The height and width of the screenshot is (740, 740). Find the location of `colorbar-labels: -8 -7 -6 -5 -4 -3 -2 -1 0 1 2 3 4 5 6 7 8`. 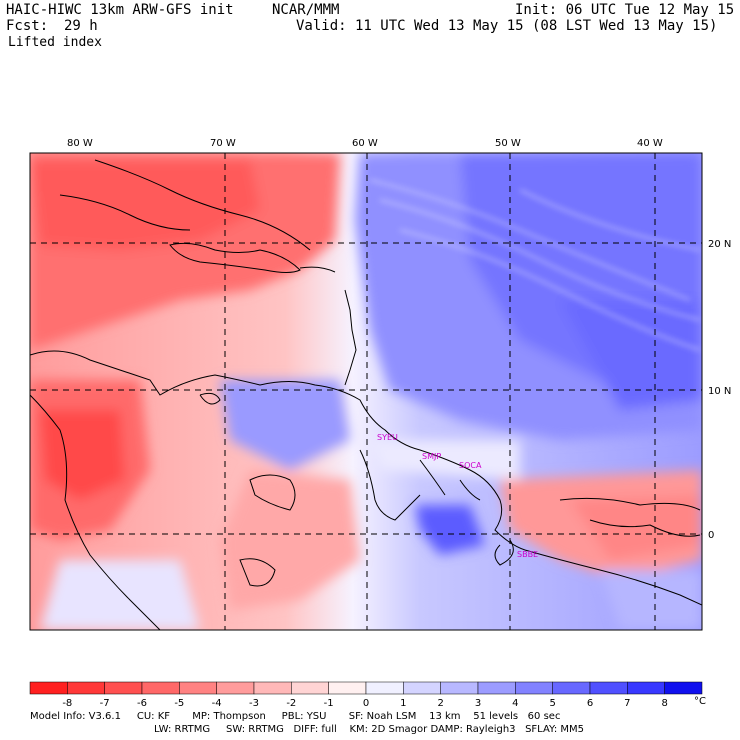

colorbar-labels: -8 -7 -6 -5 -4 -3 -2 -1 0 1 2 3 4 5 6 7 8 is located at coordinates (365, 703).